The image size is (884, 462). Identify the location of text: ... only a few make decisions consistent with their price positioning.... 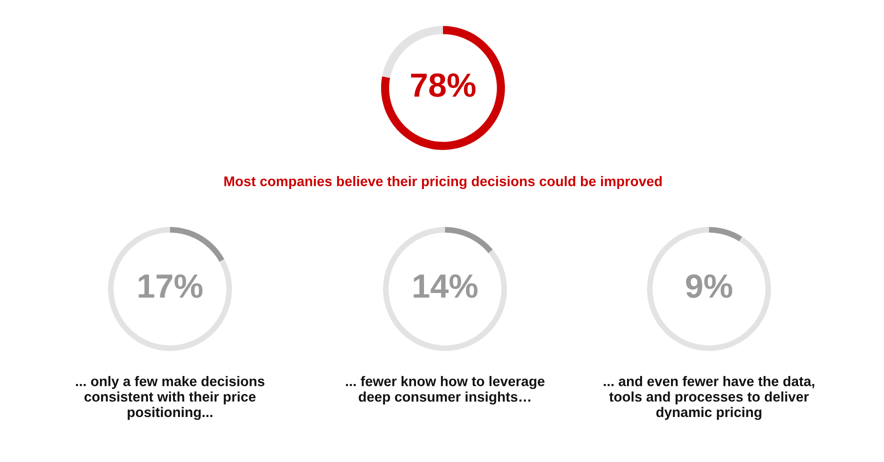
(170, 398).